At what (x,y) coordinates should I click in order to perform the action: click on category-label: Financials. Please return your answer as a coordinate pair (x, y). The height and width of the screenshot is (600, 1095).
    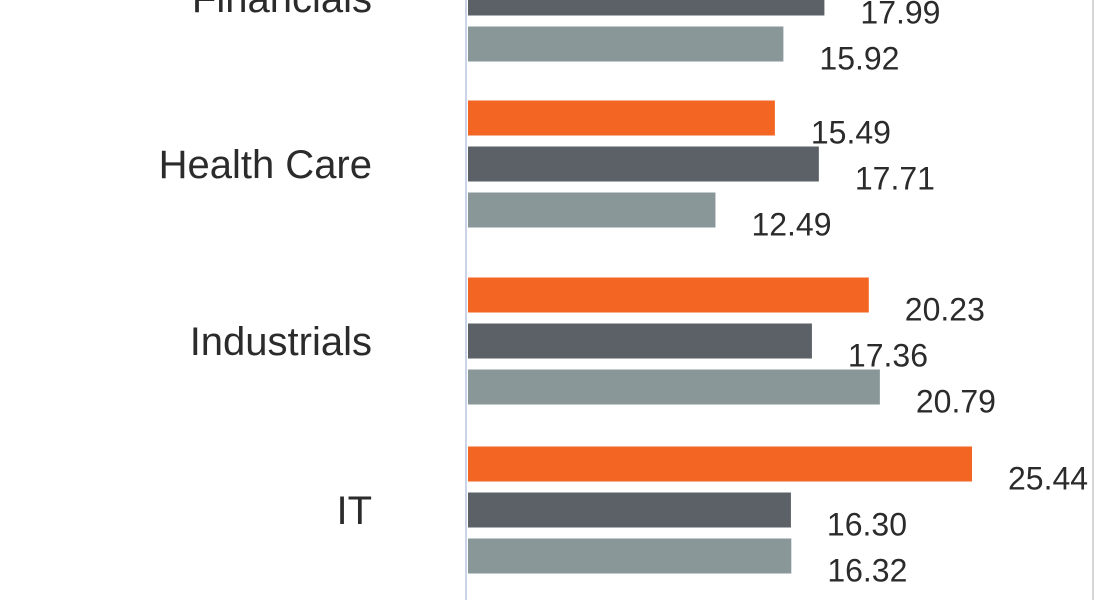
    Looking at the image, I should click on (282, 10).